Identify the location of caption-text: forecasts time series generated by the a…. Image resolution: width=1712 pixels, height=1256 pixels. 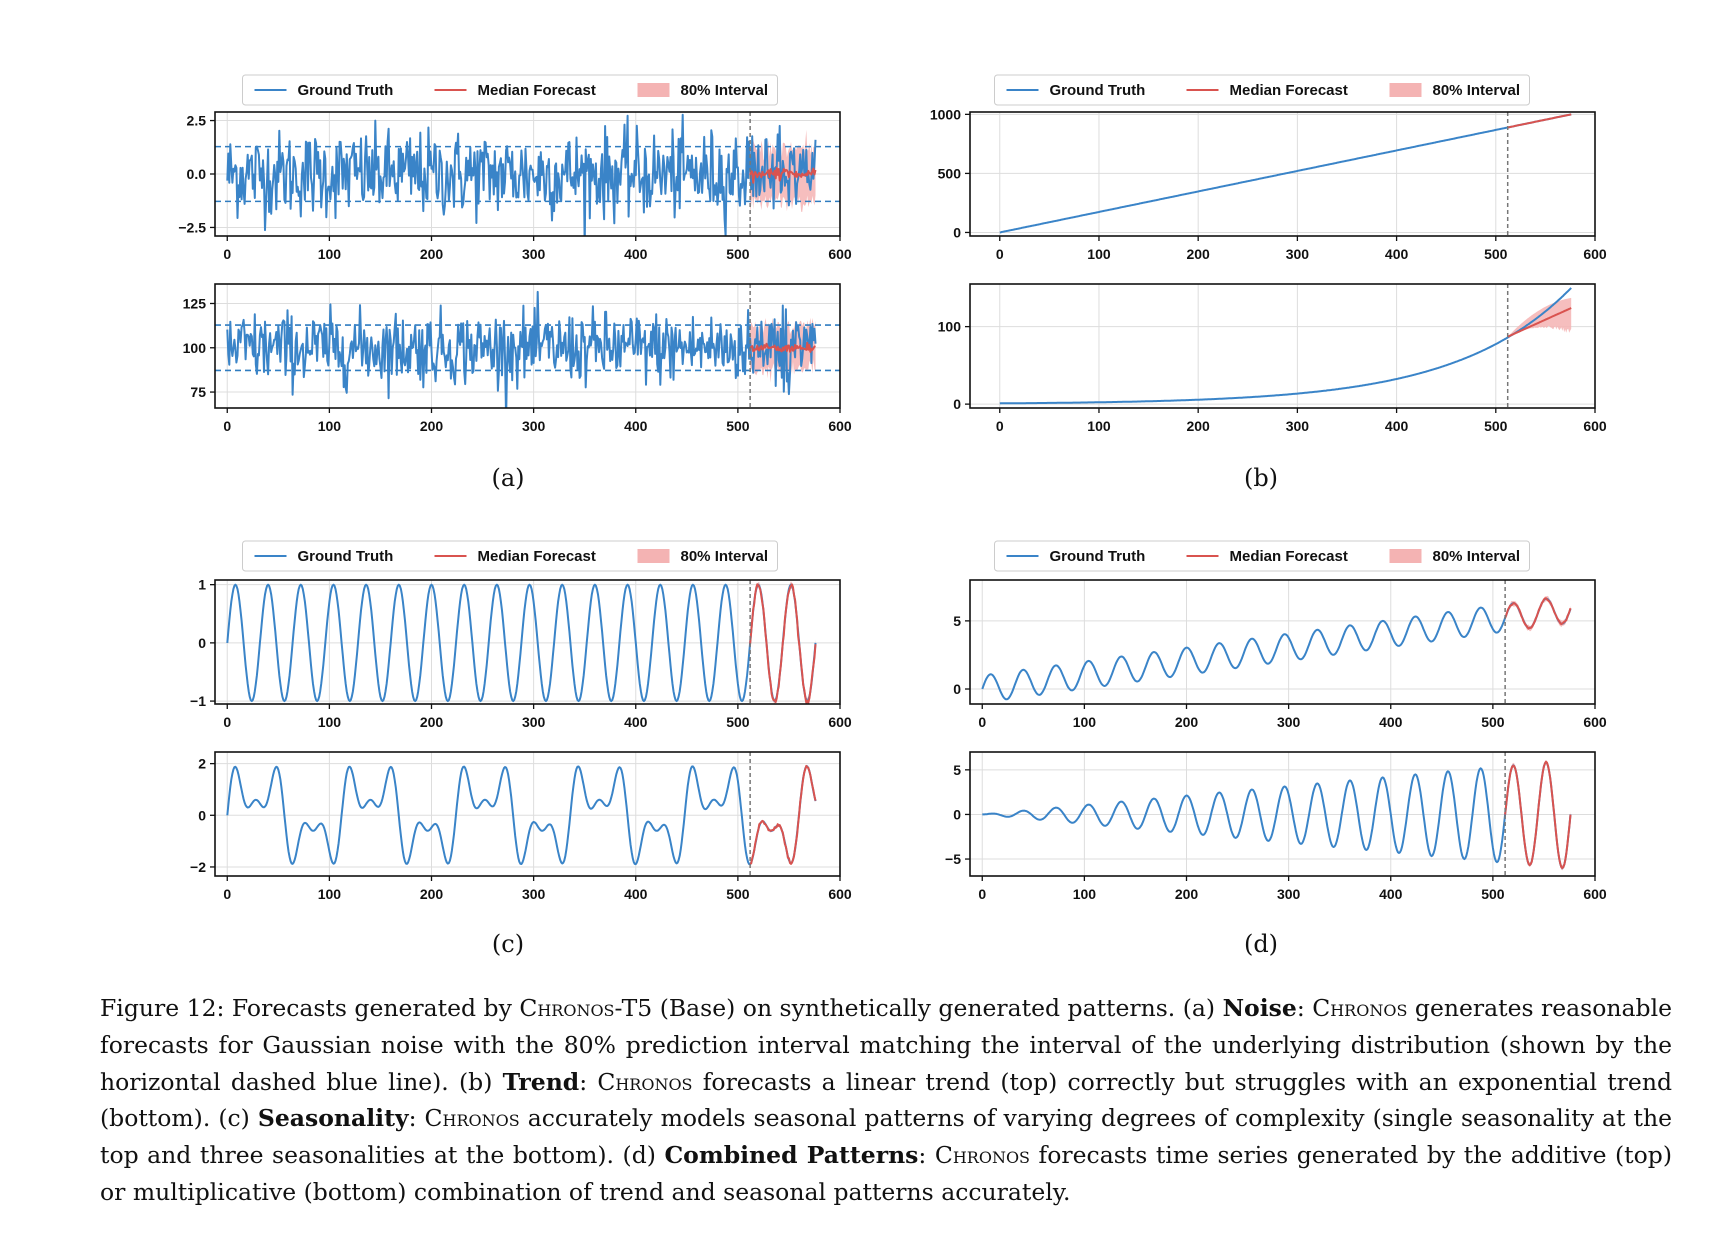
(886, 1173).